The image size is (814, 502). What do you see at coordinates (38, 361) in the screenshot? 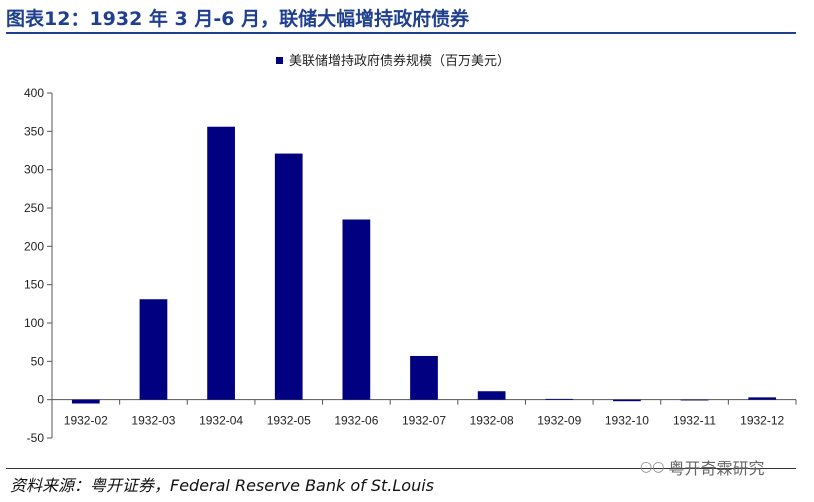
I see `y-tick-label: 50` at bounding box center [38, 361].